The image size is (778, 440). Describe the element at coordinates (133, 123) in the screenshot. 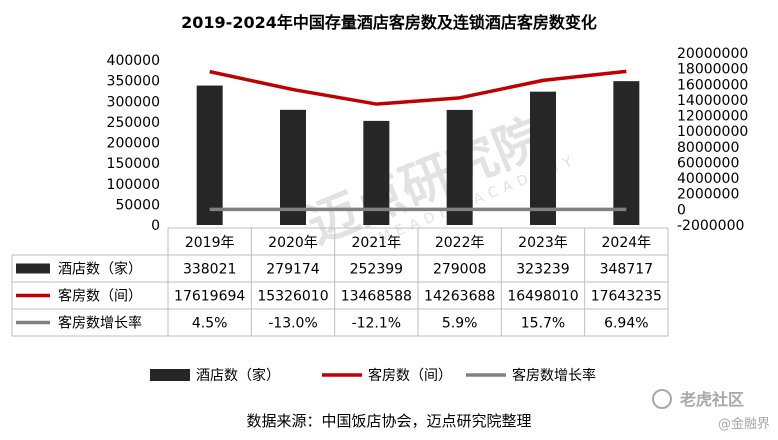

I see `left-tick-label: 250000` at that location.